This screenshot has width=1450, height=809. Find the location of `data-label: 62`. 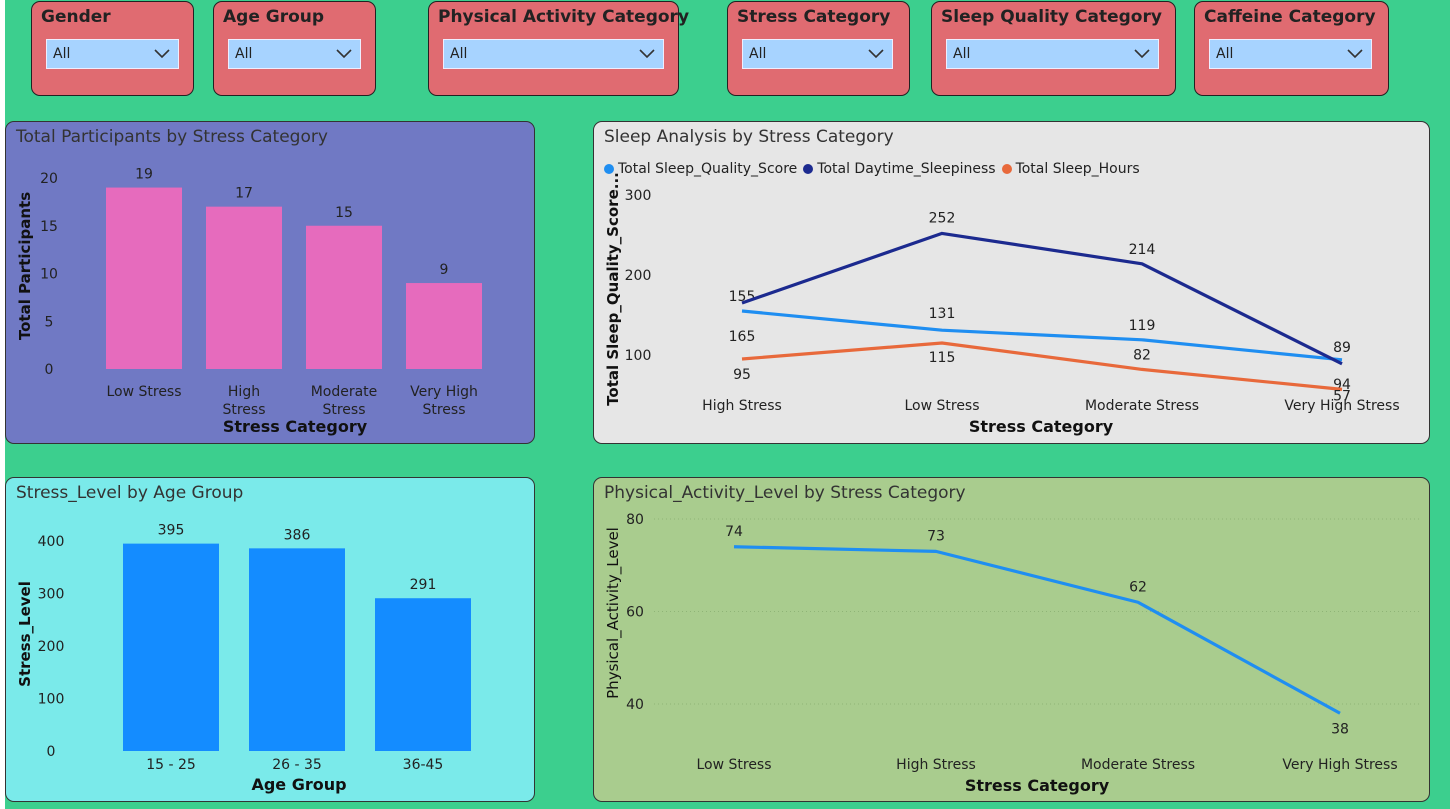

data-label: 62 is located at coordinates (1138, 587).